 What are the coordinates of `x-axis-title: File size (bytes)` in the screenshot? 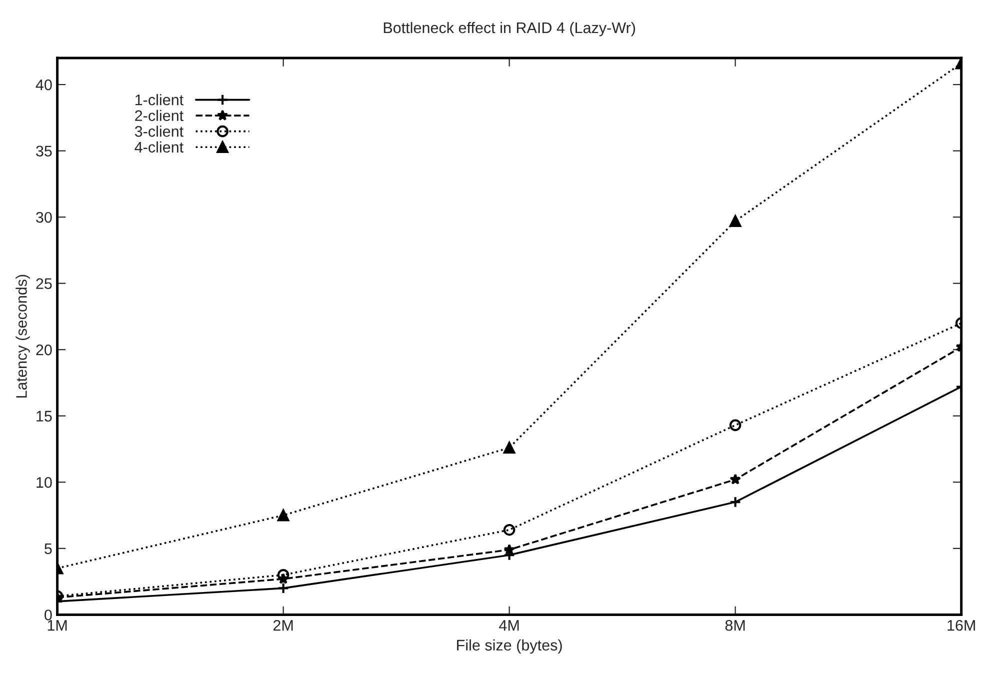 It's located at (509, 646).